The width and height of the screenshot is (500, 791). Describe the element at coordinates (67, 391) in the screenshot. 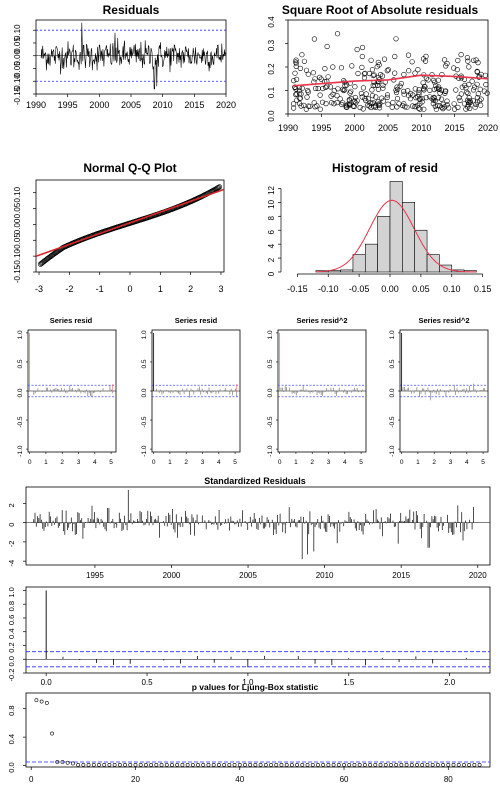

I see `acf-panel-1: Series resid 0 1 2 3 4 5 1.0 0.5 0.0 -0.5 -1.0` at that location.